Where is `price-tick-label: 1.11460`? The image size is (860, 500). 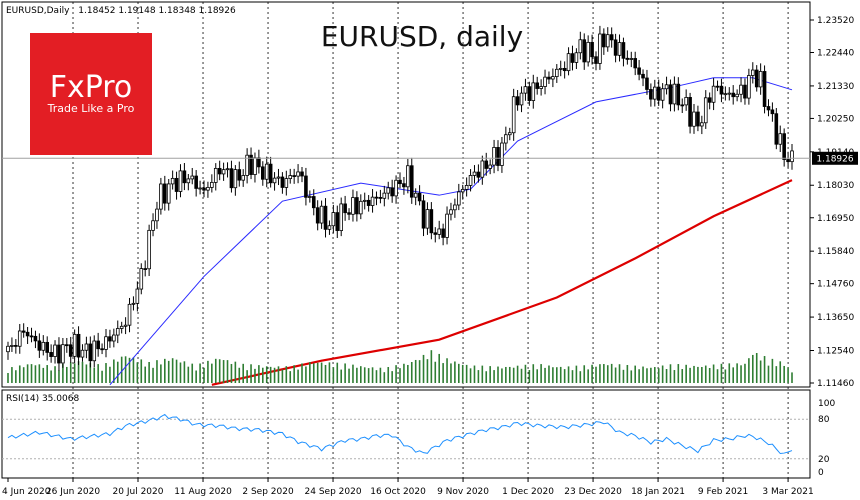 price-tick-label: 1.11460 is located at coordinates (835, 384).